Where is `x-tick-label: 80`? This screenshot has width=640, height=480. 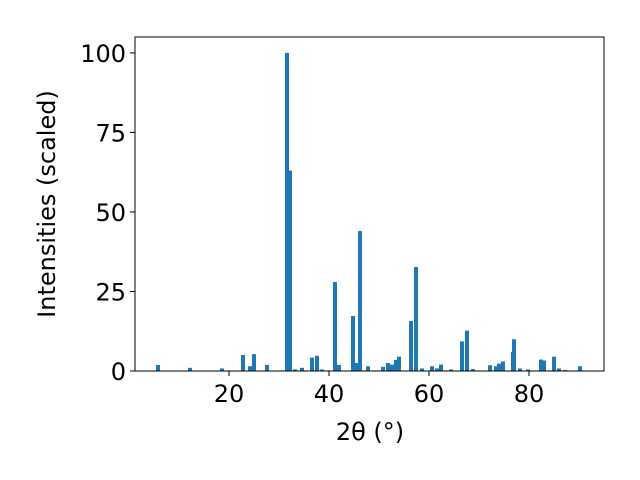
x-tick-label: 80 is located at coordinates (529, 394).